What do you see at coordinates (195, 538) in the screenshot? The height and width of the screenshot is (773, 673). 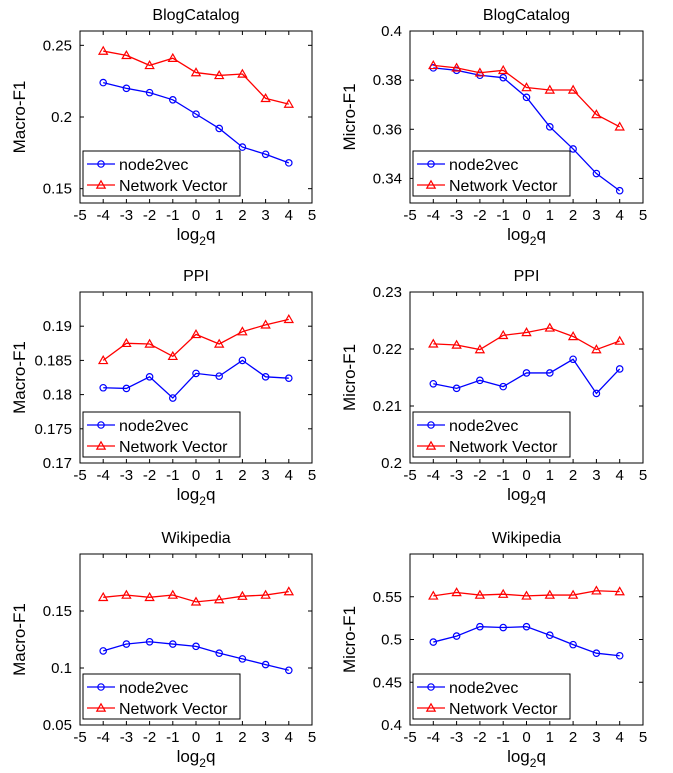 I see `chart-title: Wikipedia` at bounding box center [195, 538].